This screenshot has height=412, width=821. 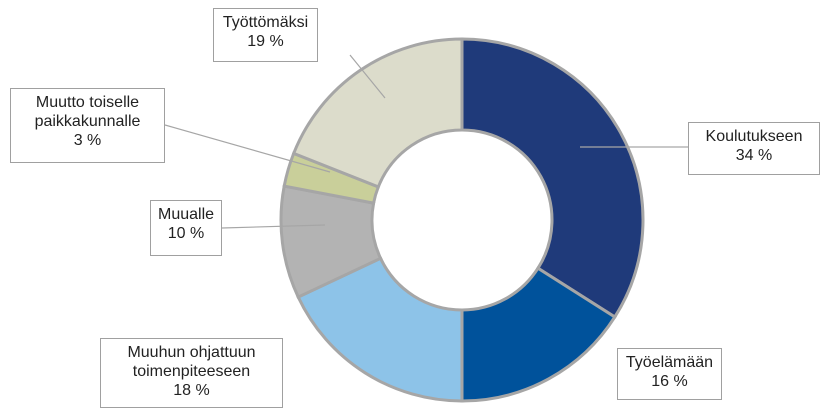 What do you see at coordinates (186, 233) in the screenshot?
I see `value-label: 10 %` at bounding box center [186, 233].